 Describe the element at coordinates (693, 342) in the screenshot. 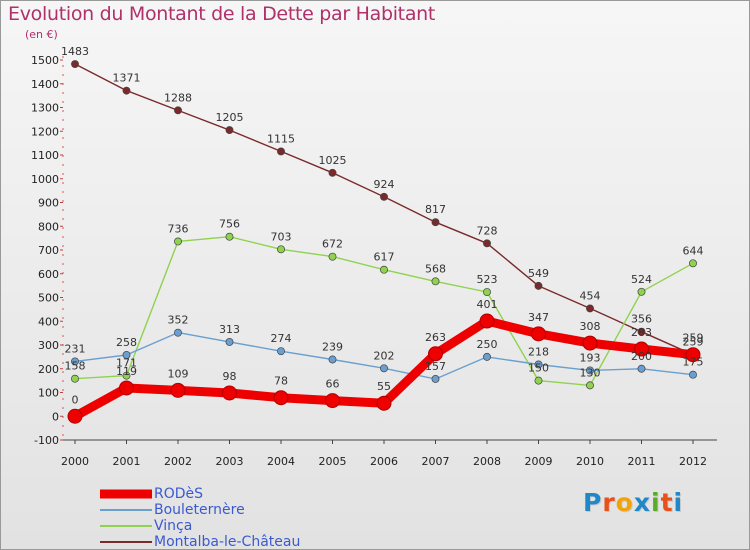

I see `data-label-montalba-le-chateau: 259` at that location.